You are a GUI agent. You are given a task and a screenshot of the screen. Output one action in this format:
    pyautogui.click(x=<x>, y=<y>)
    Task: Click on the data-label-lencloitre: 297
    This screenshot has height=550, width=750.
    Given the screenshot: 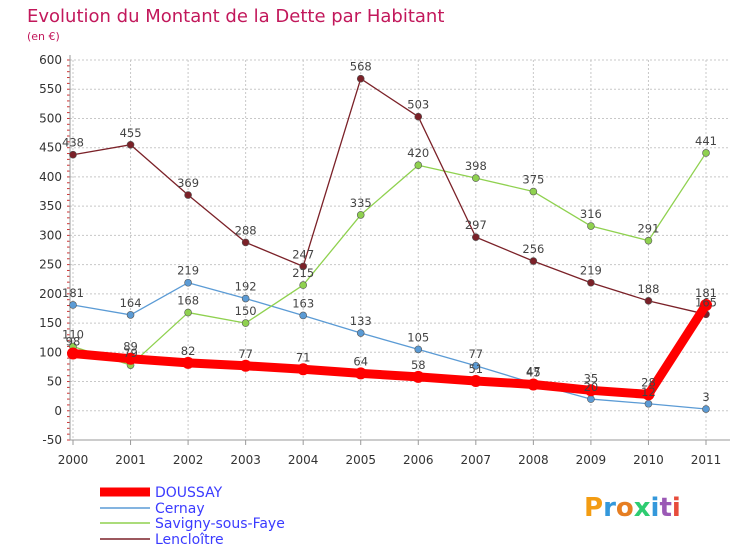 What is the action you would take?
    pyautogui.click(x=476, y=225)
    